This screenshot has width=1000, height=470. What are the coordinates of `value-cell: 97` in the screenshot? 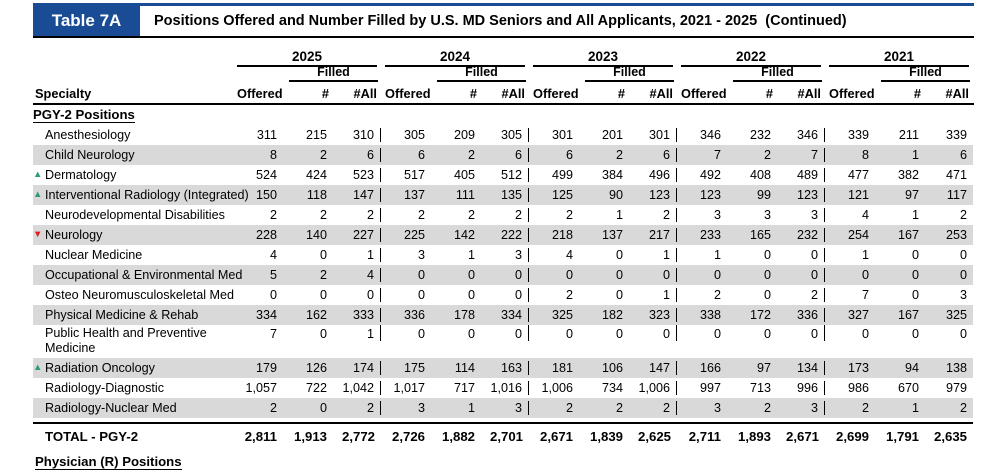 It's located at (763, 368).